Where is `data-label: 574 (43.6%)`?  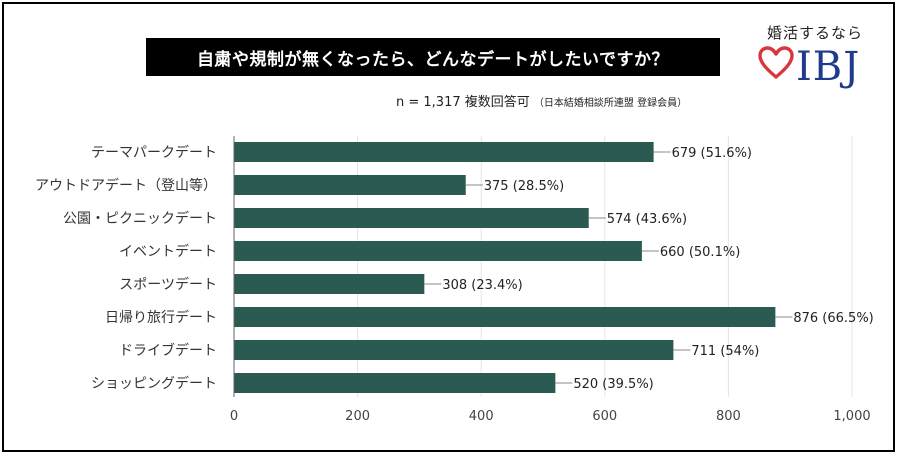
data-label: 574 (43.6%) is located at coordinates (647, 219).